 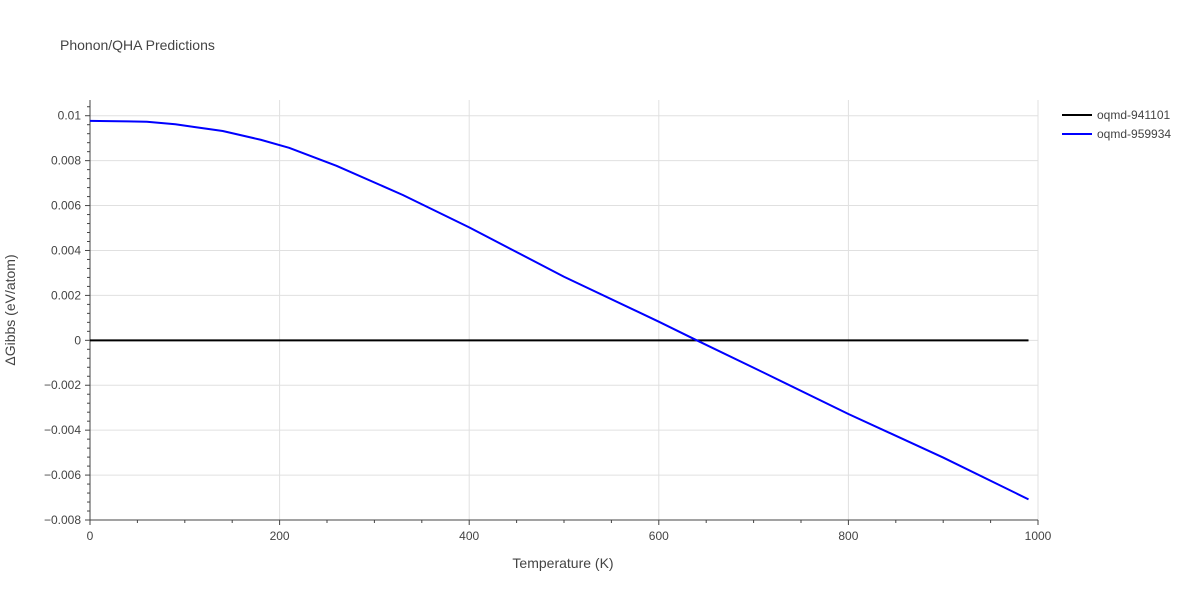 What do you see at coordinates (62, 385) in the screenshot?
I see `y-tick-label: −0.002` at bounding box center [62, 385].